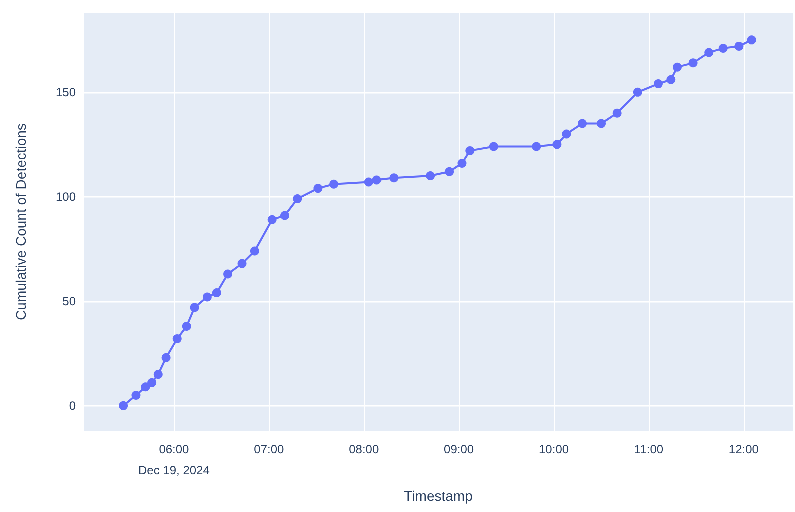  Describe the element at coordinates (269, 449) in the screenshot. I see `x-tick-label: 07:00` at that location.